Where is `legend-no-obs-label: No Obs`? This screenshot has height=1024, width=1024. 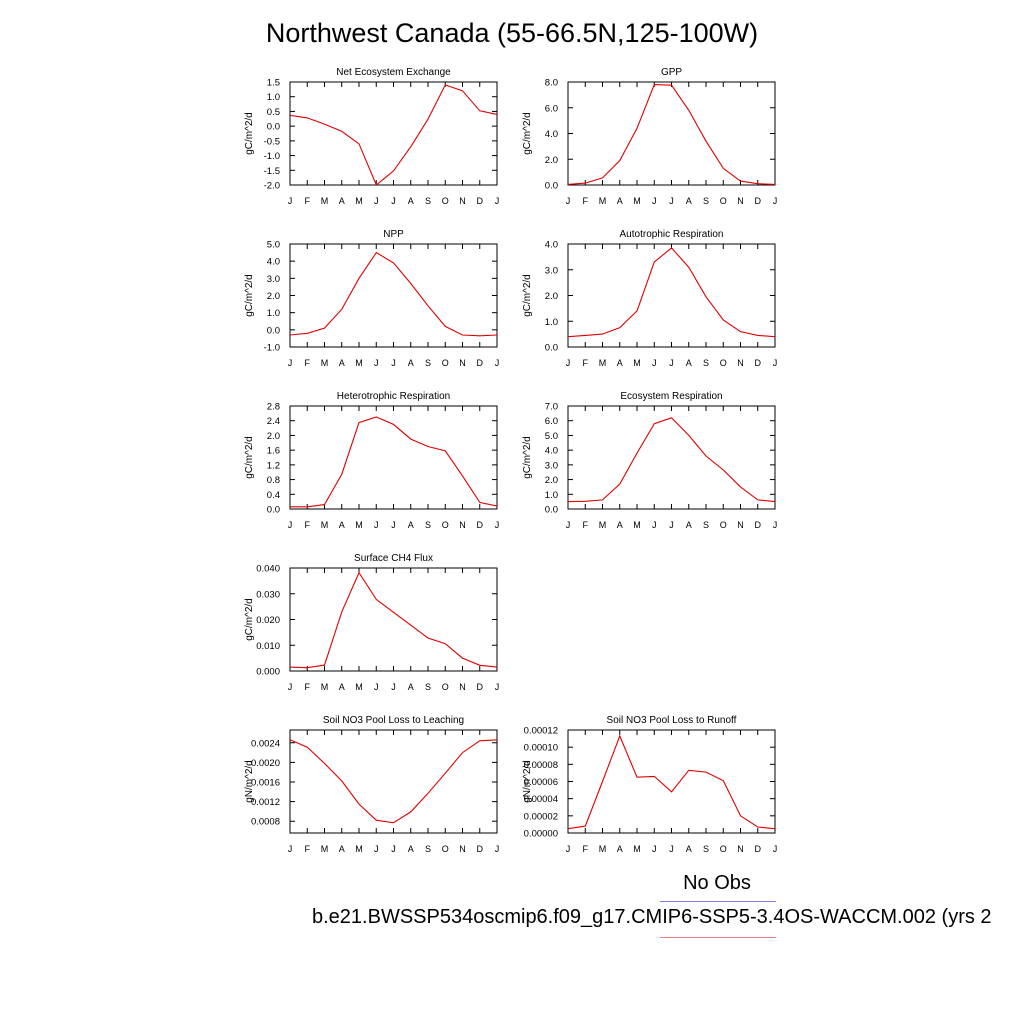
legend-no-obs-label: No Obs is located at coordinates (717, 883).